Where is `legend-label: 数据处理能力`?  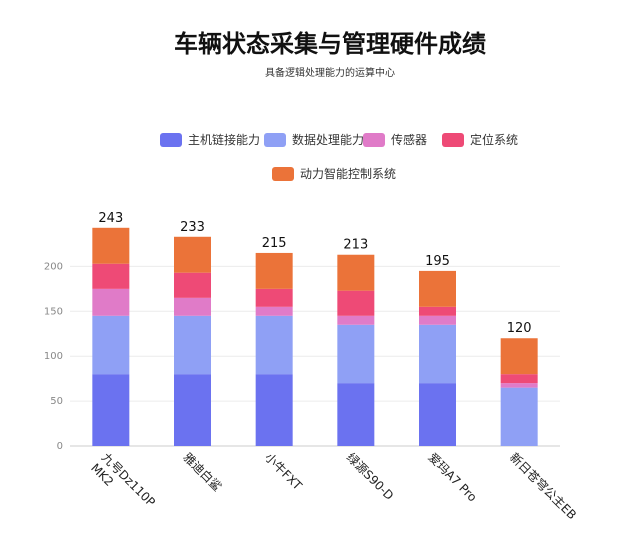
legend-label: 数据处理能力 is located at coordinates (328, 139).